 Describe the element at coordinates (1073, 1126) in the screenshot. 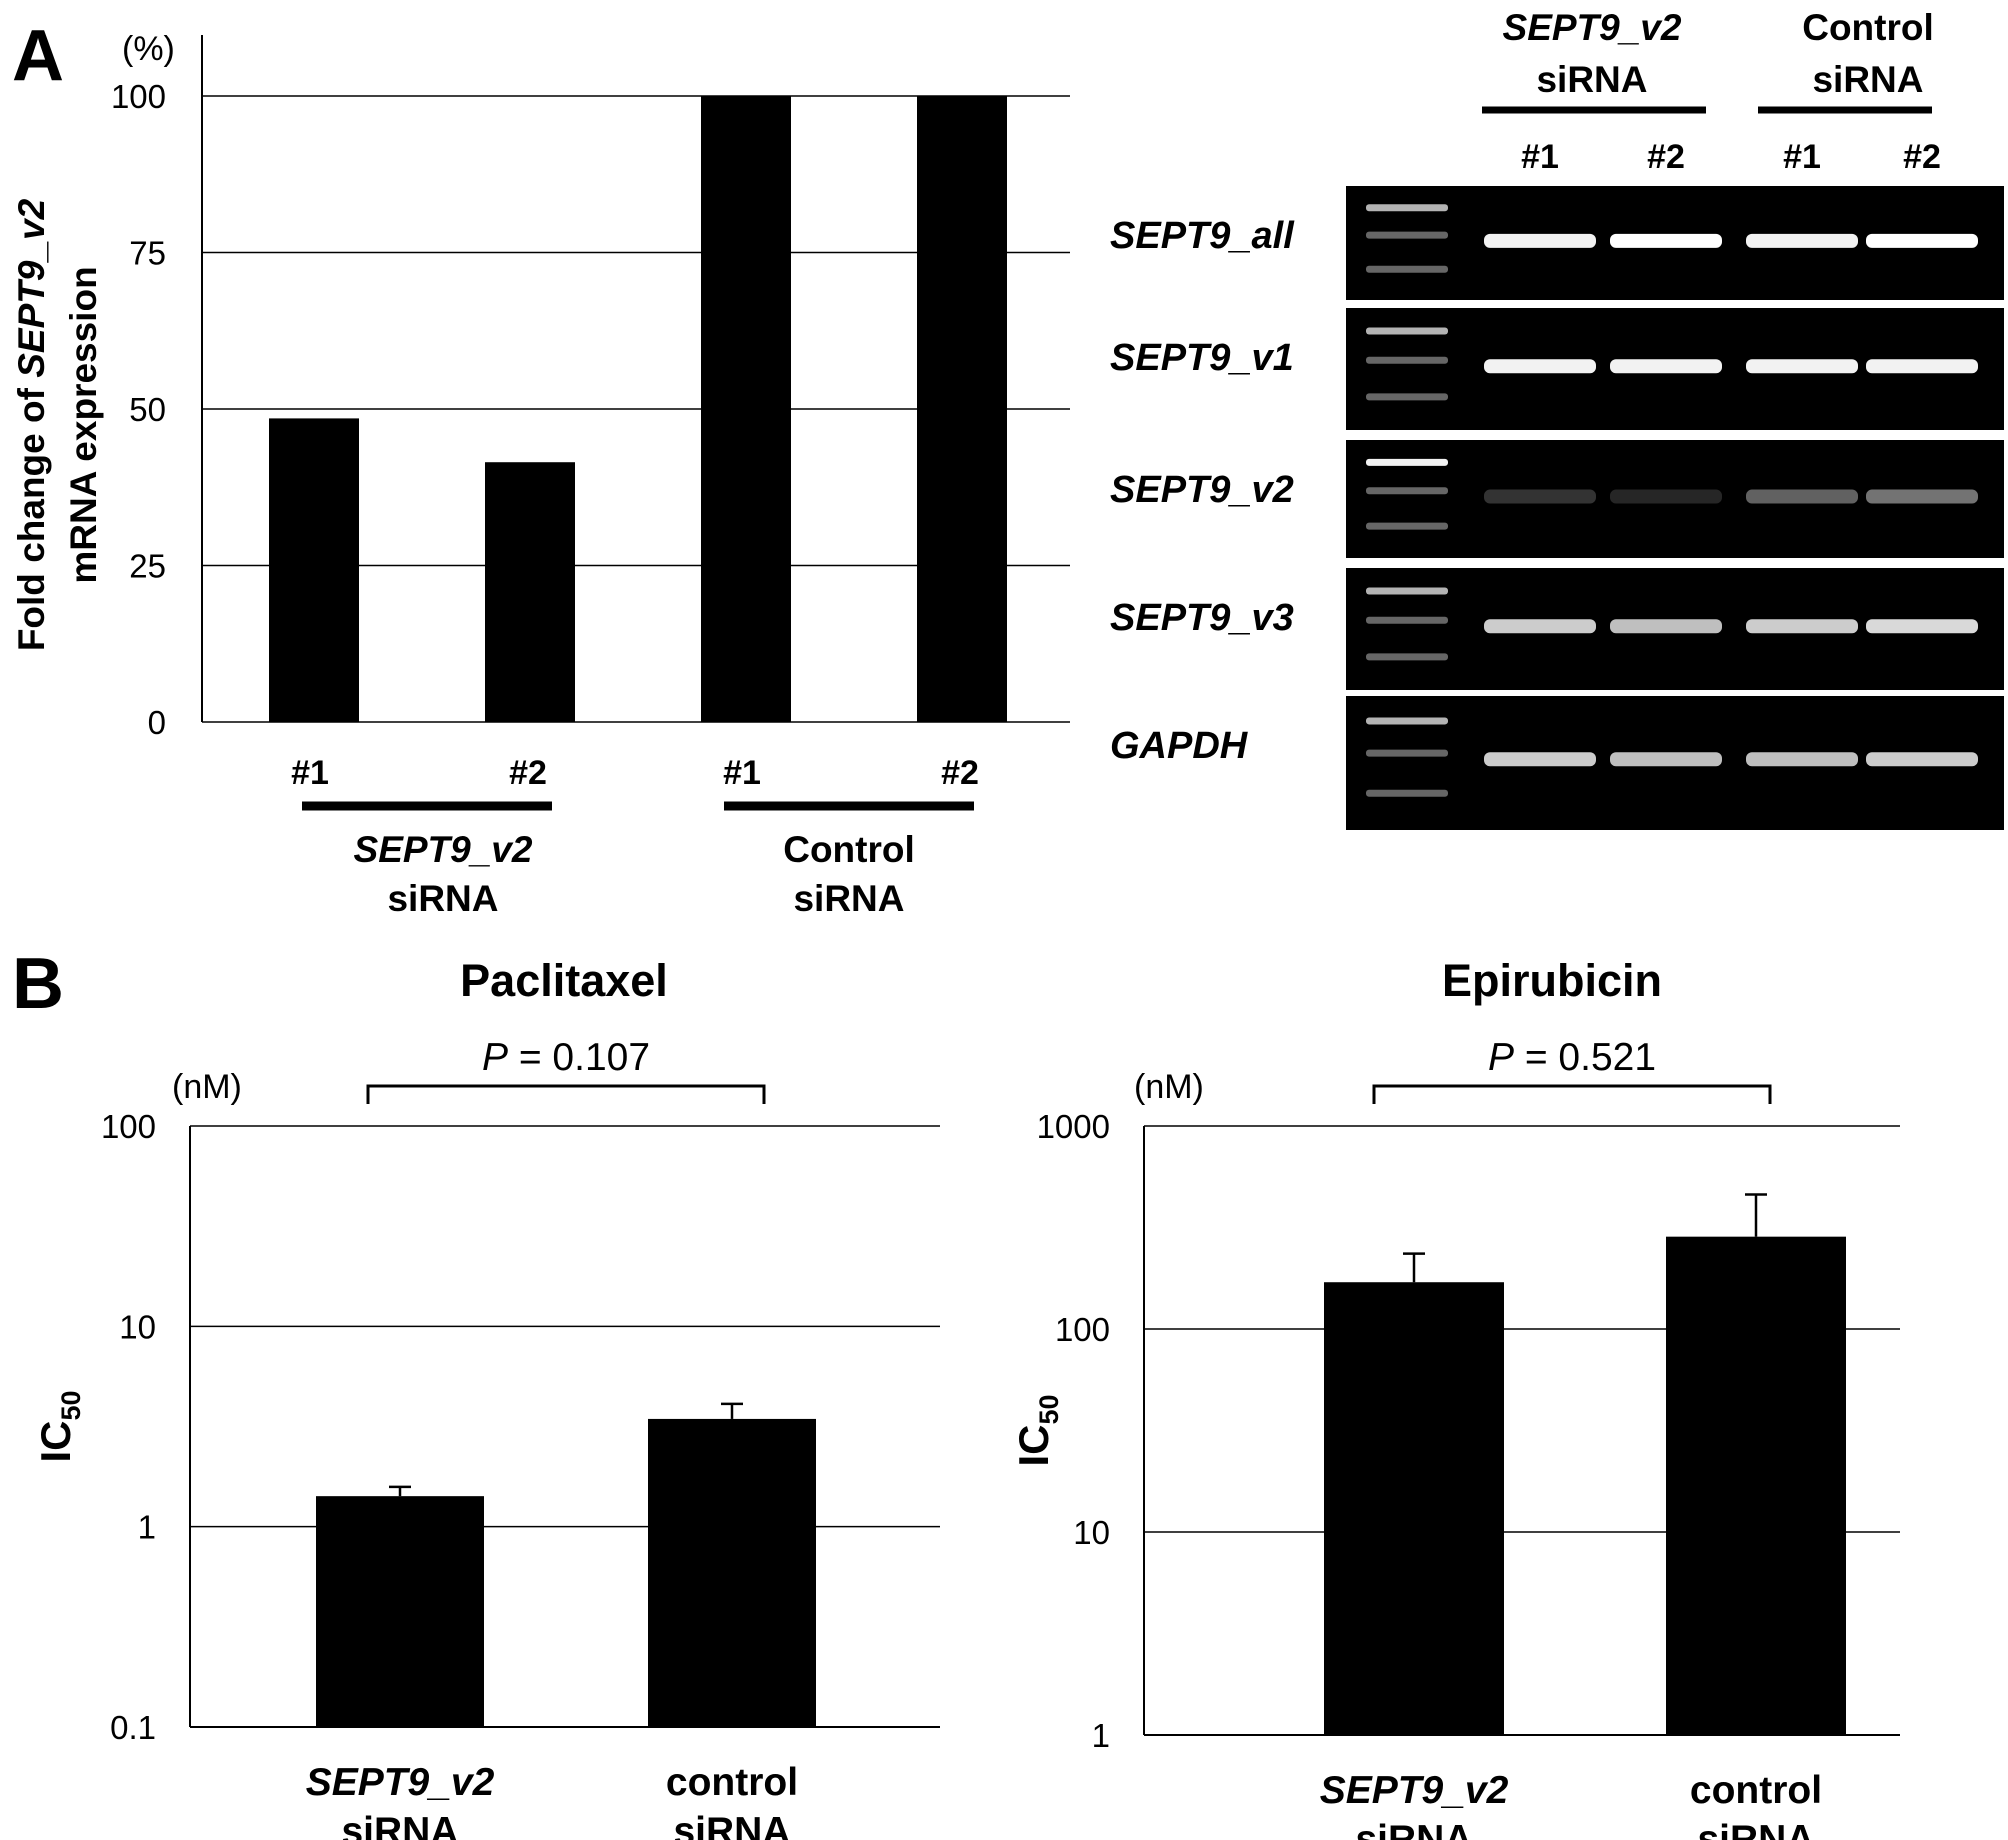

I see `epirubicin-y-tick-label: 1000` at that location.